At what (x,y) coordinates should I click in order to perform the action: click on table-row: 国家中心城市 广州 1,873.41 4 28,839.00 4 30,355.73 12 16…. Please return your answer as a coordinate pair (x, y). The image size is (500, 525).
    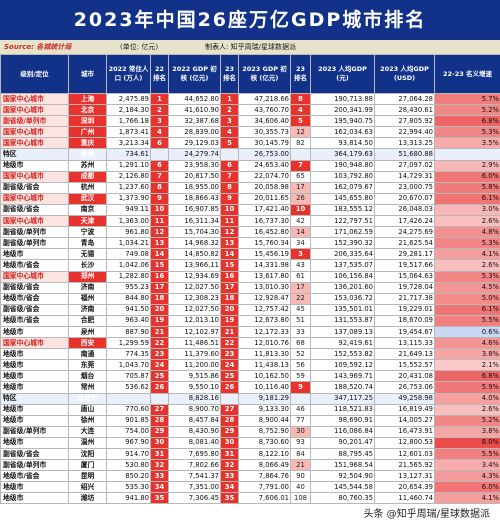
    Looking at the image, I should click on (250, 132).